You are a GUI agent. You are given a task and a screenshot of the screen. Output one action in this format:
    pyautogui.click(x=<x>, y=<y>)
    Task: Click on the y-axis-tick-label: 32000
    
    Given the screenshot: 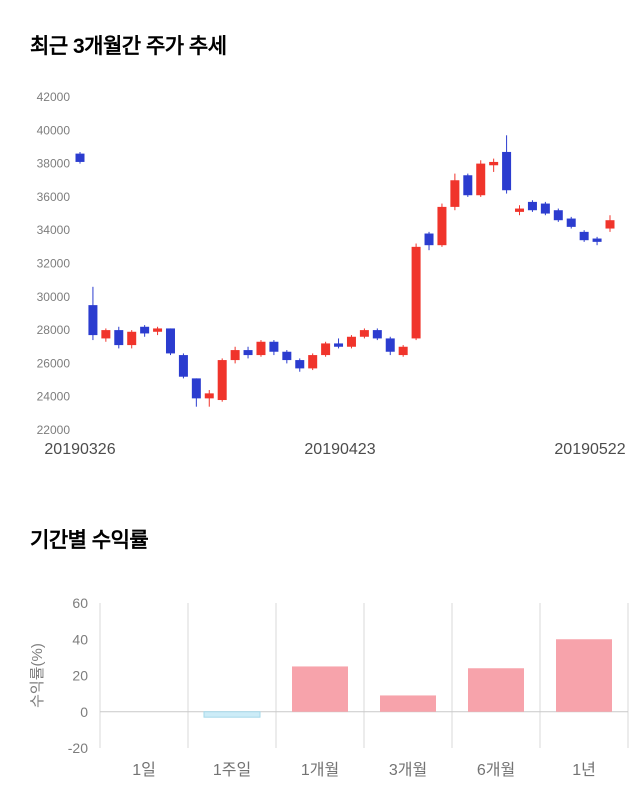 What is the action you would take?
    pyautogui.click(x=54, y=264)
    